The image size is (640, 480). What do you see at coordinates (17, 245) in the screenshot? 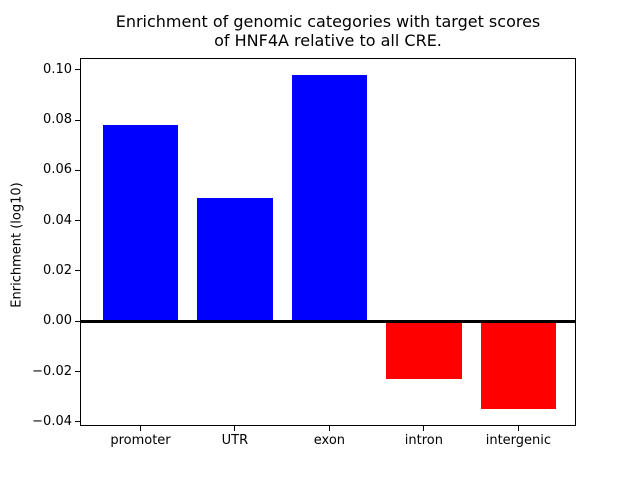
I see `y-axis-label: Enrichment (log10)` at bounding box center [17, 245].